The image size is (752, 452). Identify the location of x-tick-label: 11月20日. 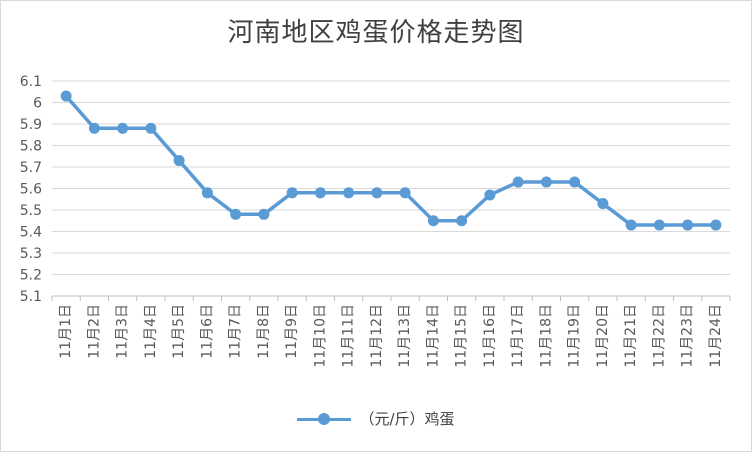
(603, 336).